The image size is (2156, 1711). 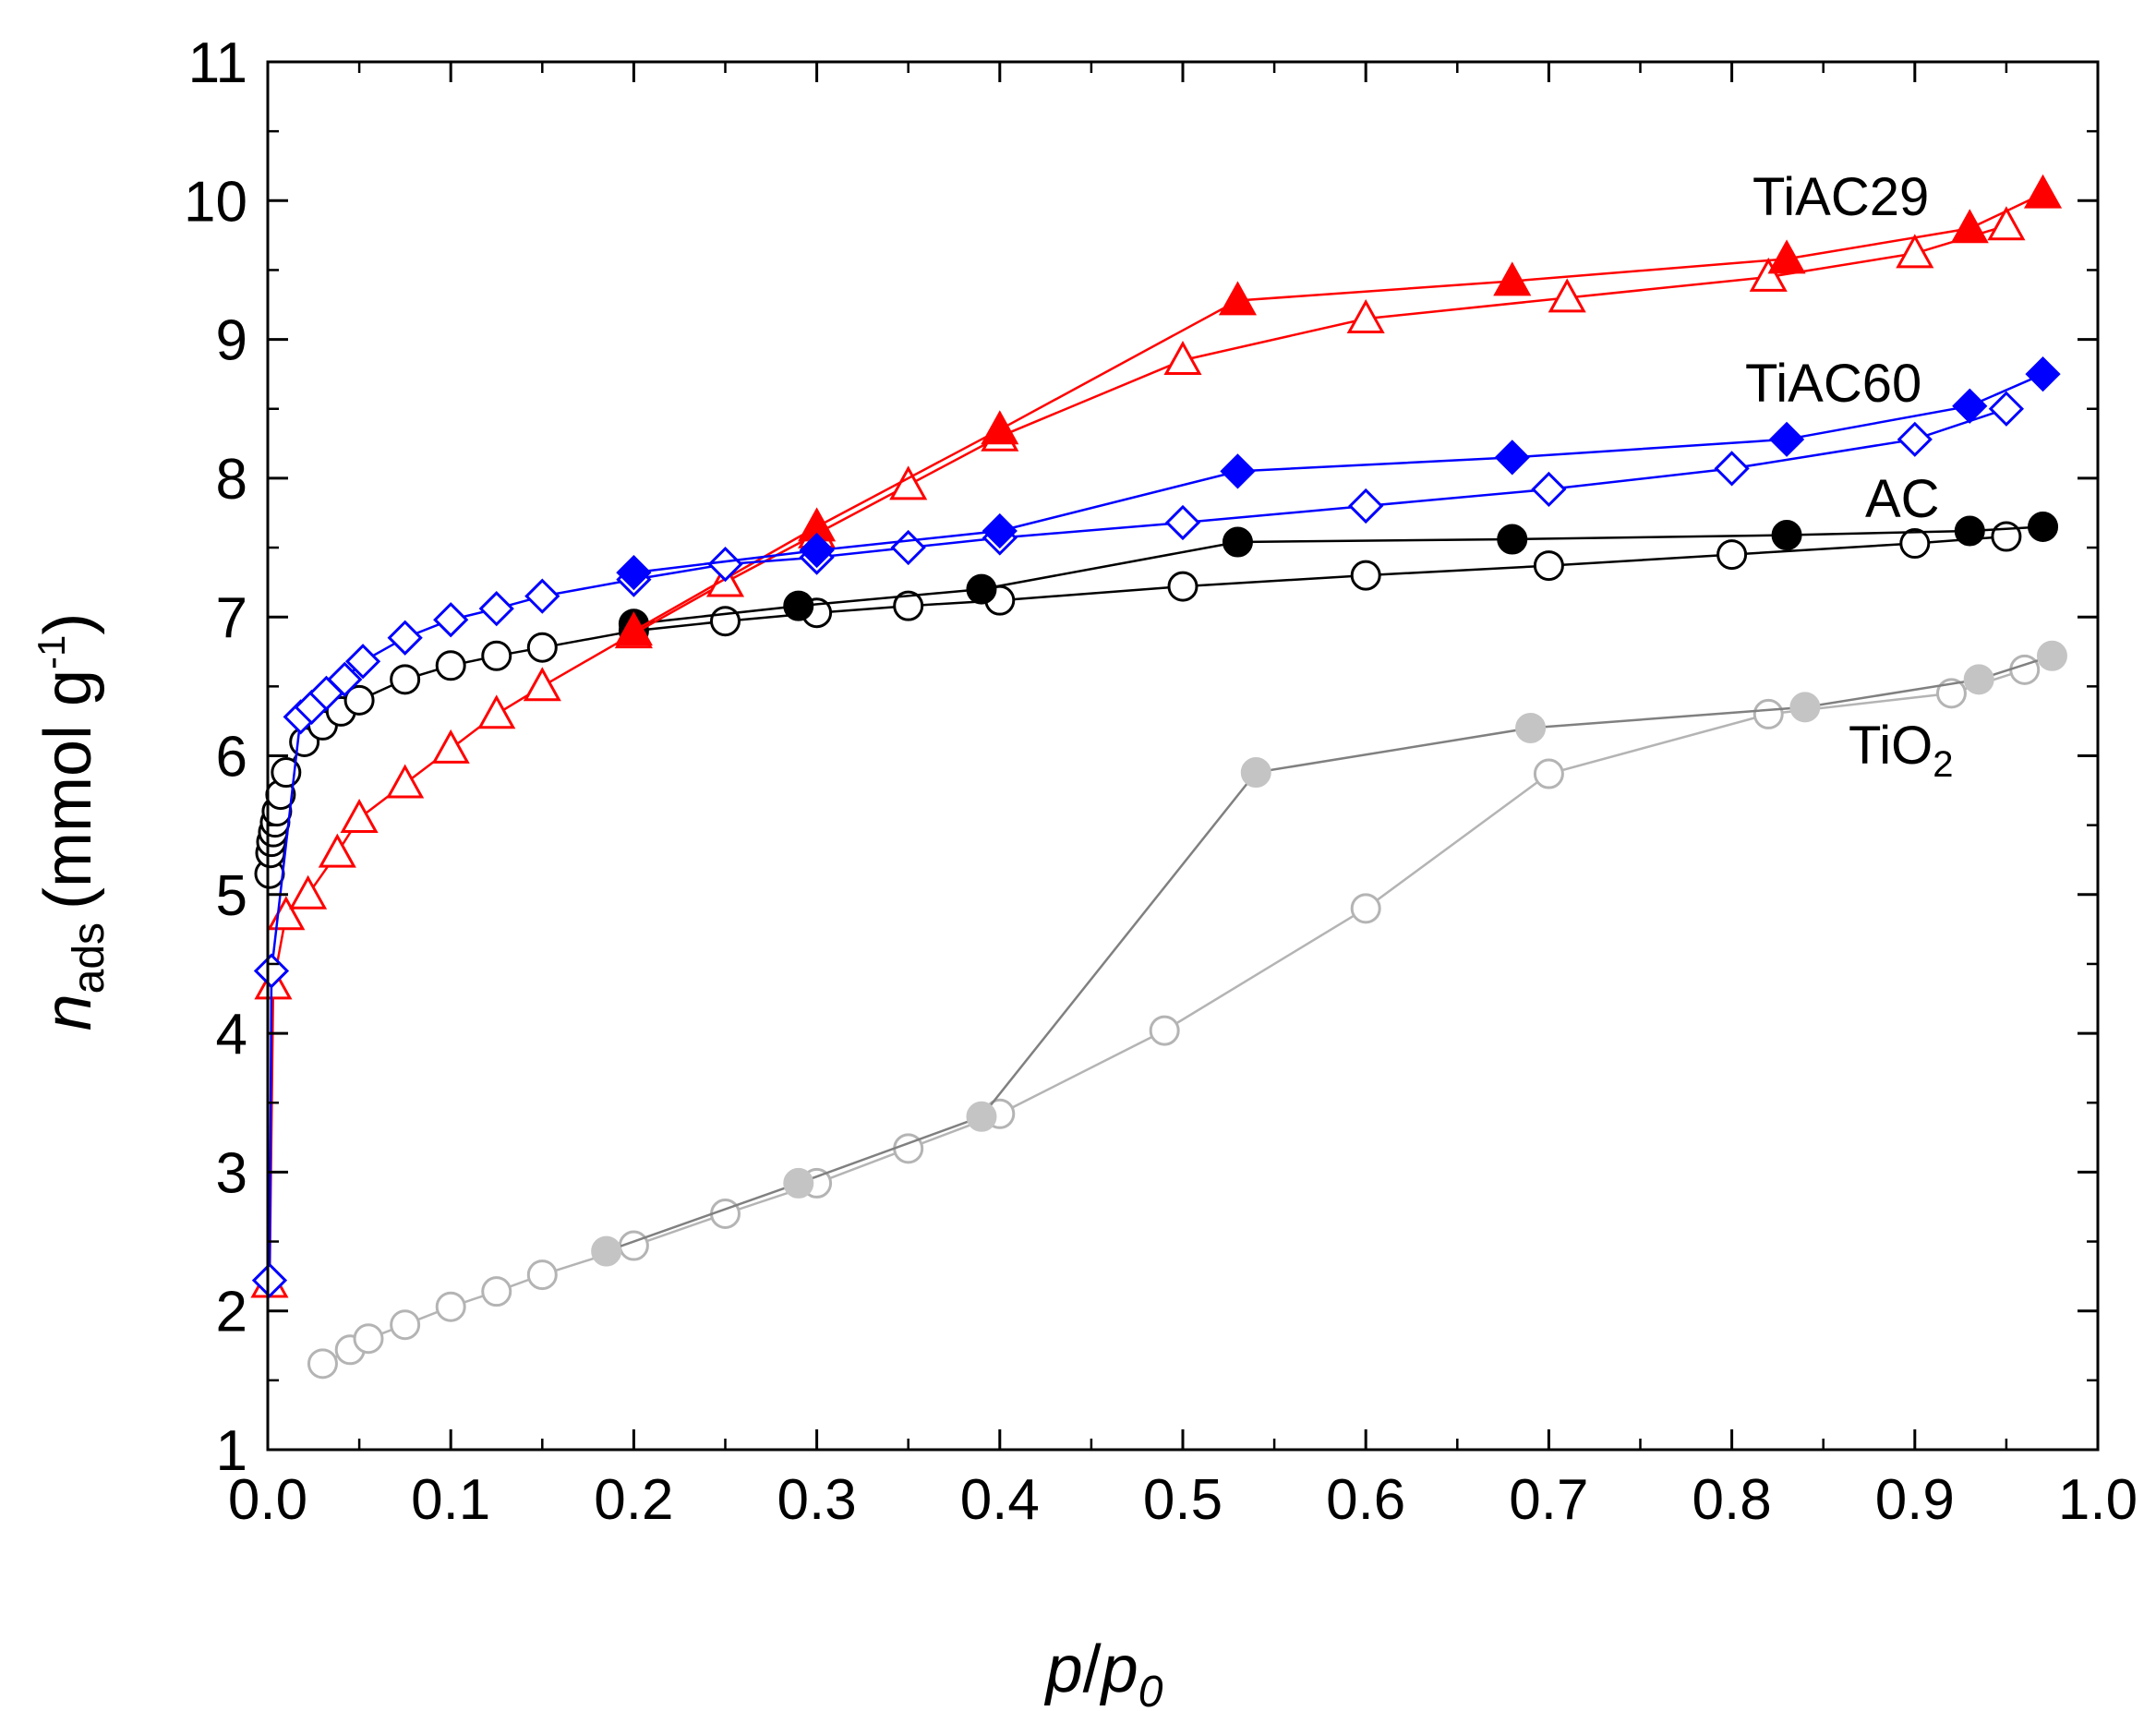 What do you see at coordinates (231, 896) in the screenshot?
I see `y-tick-label: 5` at bounding box center [231, 896].